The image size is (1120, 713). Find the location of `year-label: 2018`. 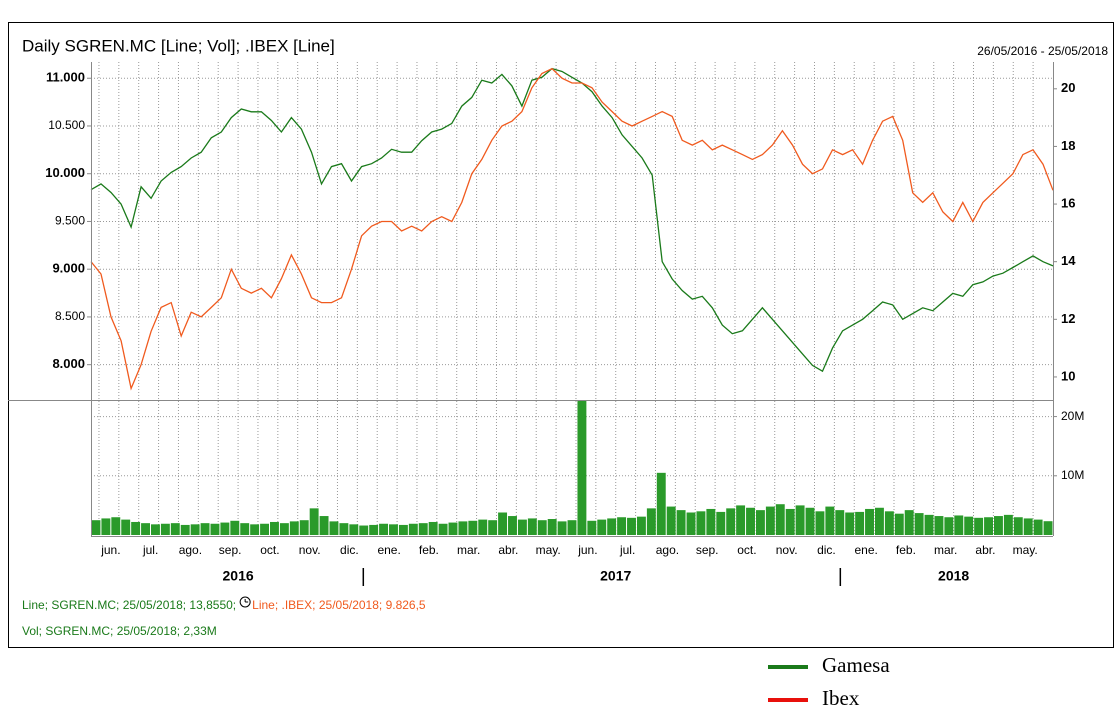

year-label: 2018 is located at coordinates (953, 576).